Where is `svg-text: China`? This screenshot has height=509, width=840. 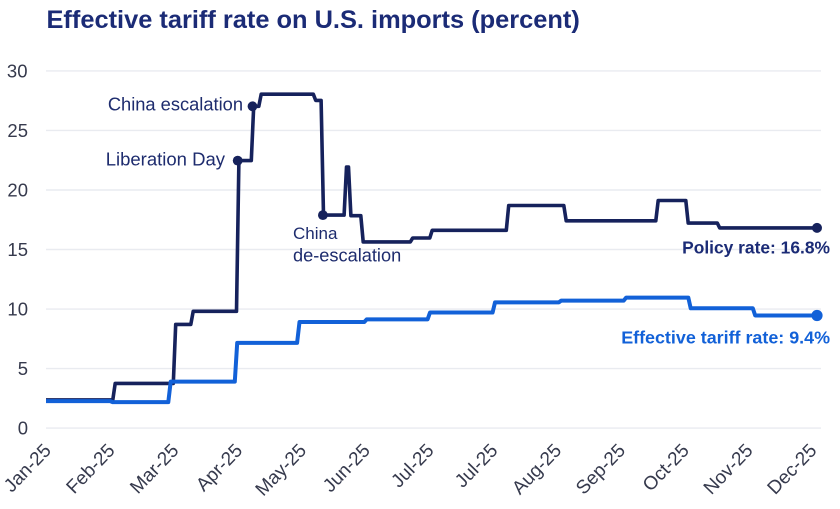
svg-text: China is located at coordinates (315, 233).